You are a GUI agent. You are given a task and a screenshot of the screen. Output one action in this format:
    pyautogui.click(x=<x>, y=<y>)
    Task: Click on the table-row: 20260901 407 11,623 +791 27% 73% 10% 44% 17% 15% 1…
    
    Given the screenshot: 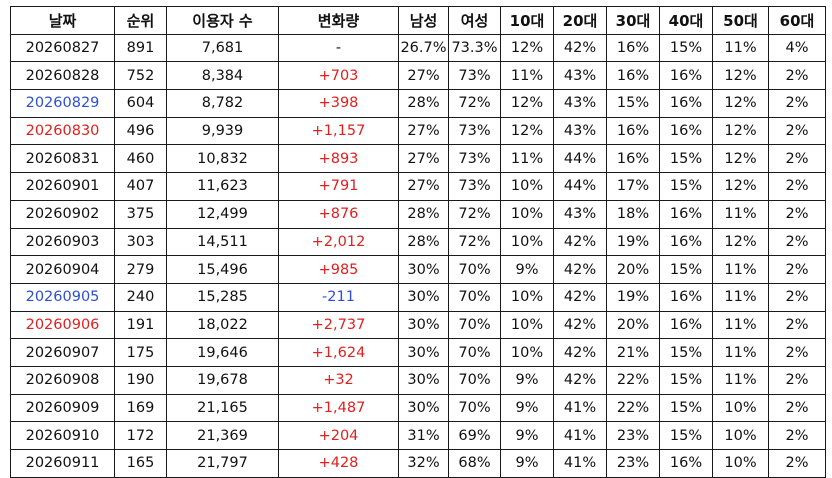 What is the action you would take?
    pyautogui.click(x=418, y=186)
    